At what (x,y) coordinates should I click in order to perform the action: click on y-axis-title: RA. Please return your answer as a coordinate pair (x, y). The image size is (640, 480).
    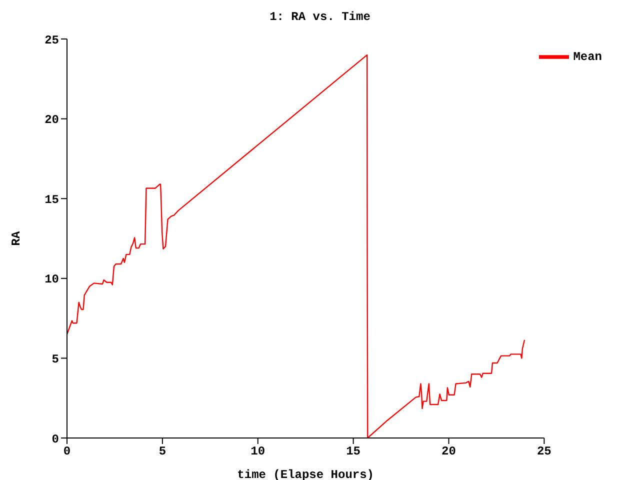
    Looking at the image, I should click on (16, 238).